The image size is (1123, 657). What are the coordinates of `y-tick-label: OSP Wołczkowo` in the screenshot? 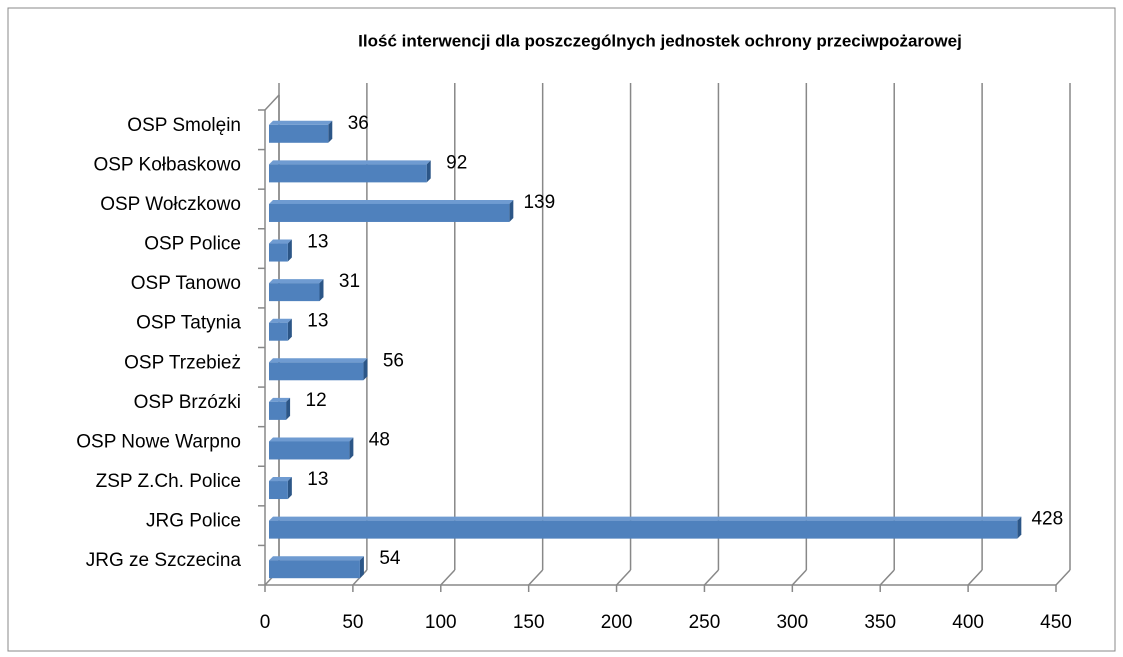 It's located at (170, 204).